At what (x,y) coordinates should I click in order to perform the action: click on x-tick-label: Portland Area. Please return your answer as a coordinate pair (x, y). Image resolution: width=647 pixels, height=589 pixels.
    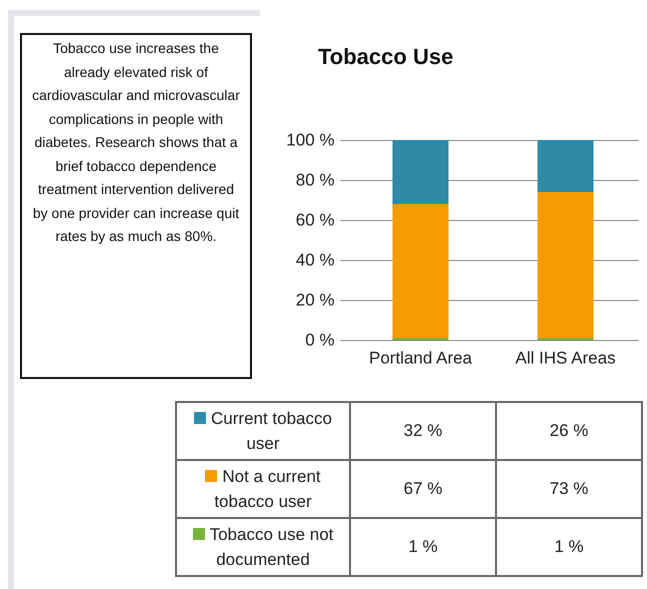
    Looking at the image, I should click on (420, 358).